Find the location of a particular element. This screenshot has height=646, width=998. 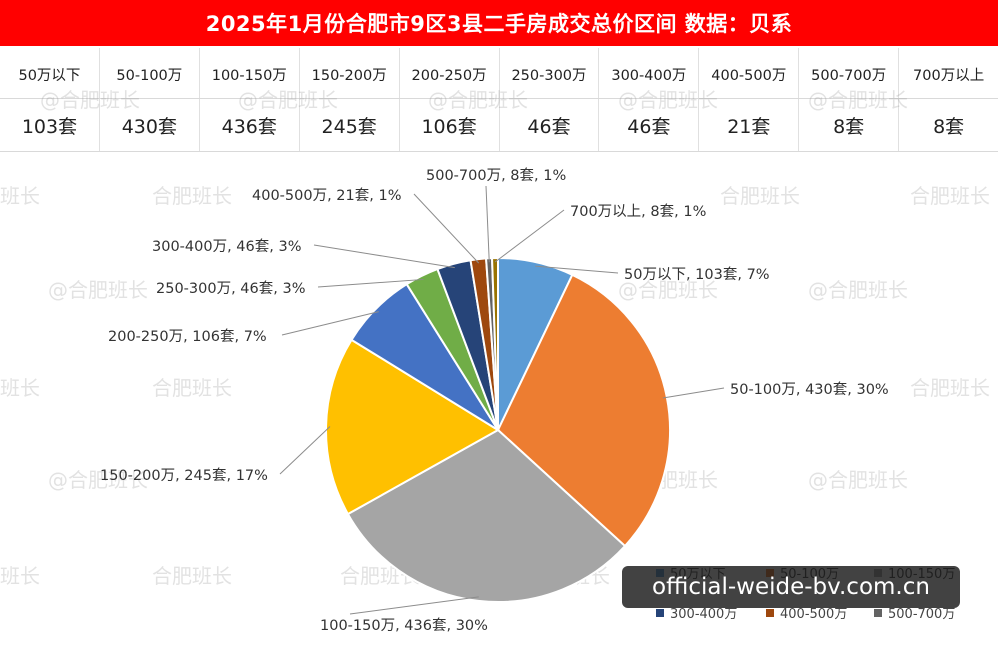

data-label: 100-150万, 436套, 30% is located at coordinates (404, 625).